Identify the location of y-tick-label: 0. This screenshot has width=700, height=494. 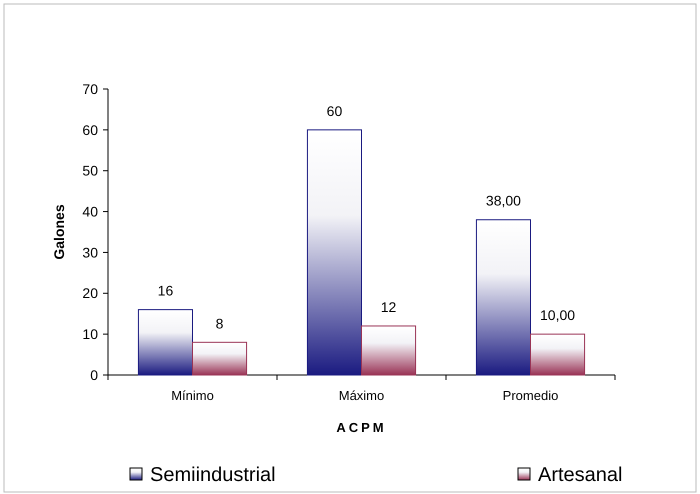
(94, 374).